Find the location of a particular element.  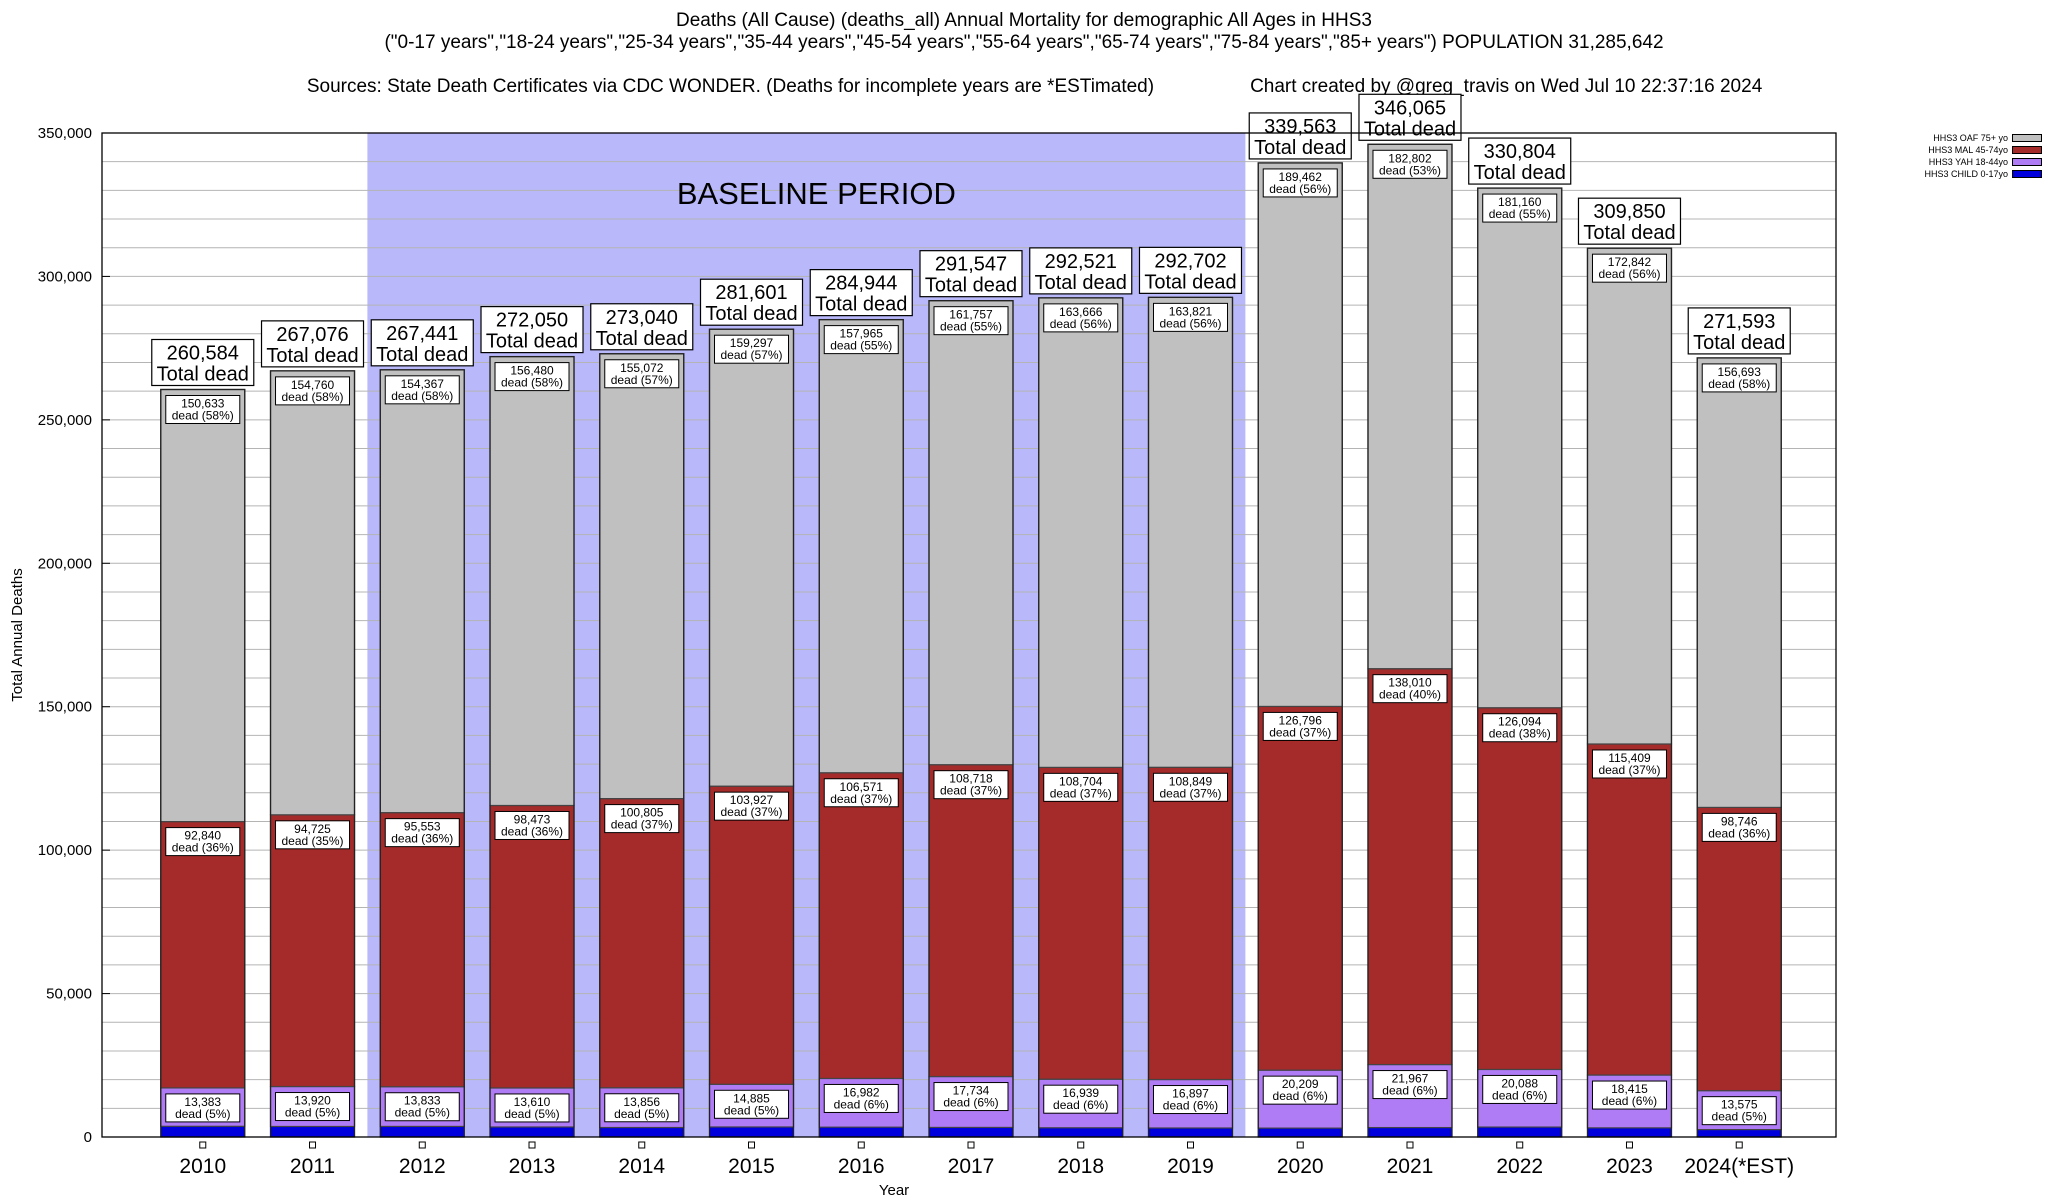

bar-value-label: 20,088 is located at coordinates (1519, 1083).